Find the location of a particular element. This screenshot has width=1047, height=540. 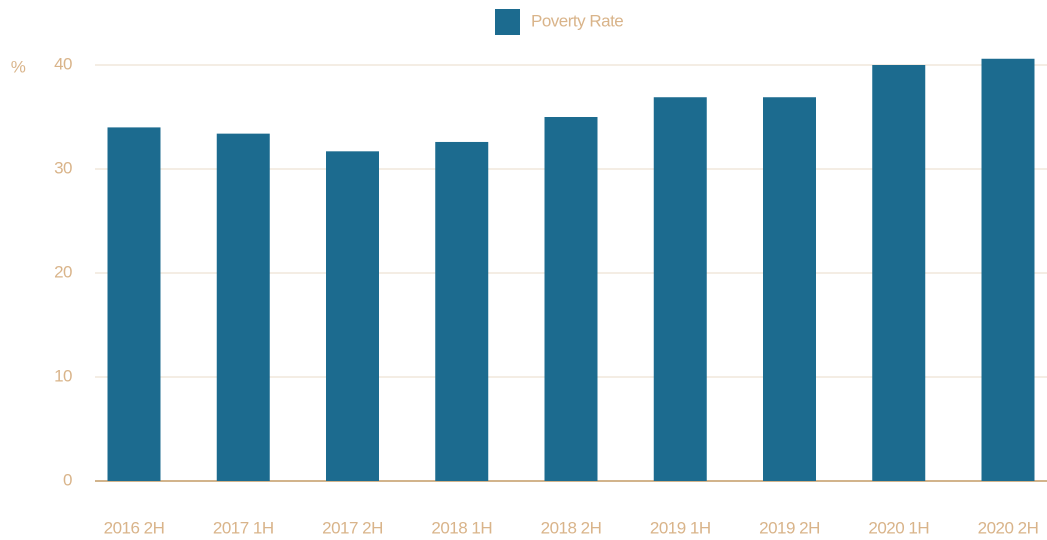

legend-swatch is located at coordinates (507, 22).